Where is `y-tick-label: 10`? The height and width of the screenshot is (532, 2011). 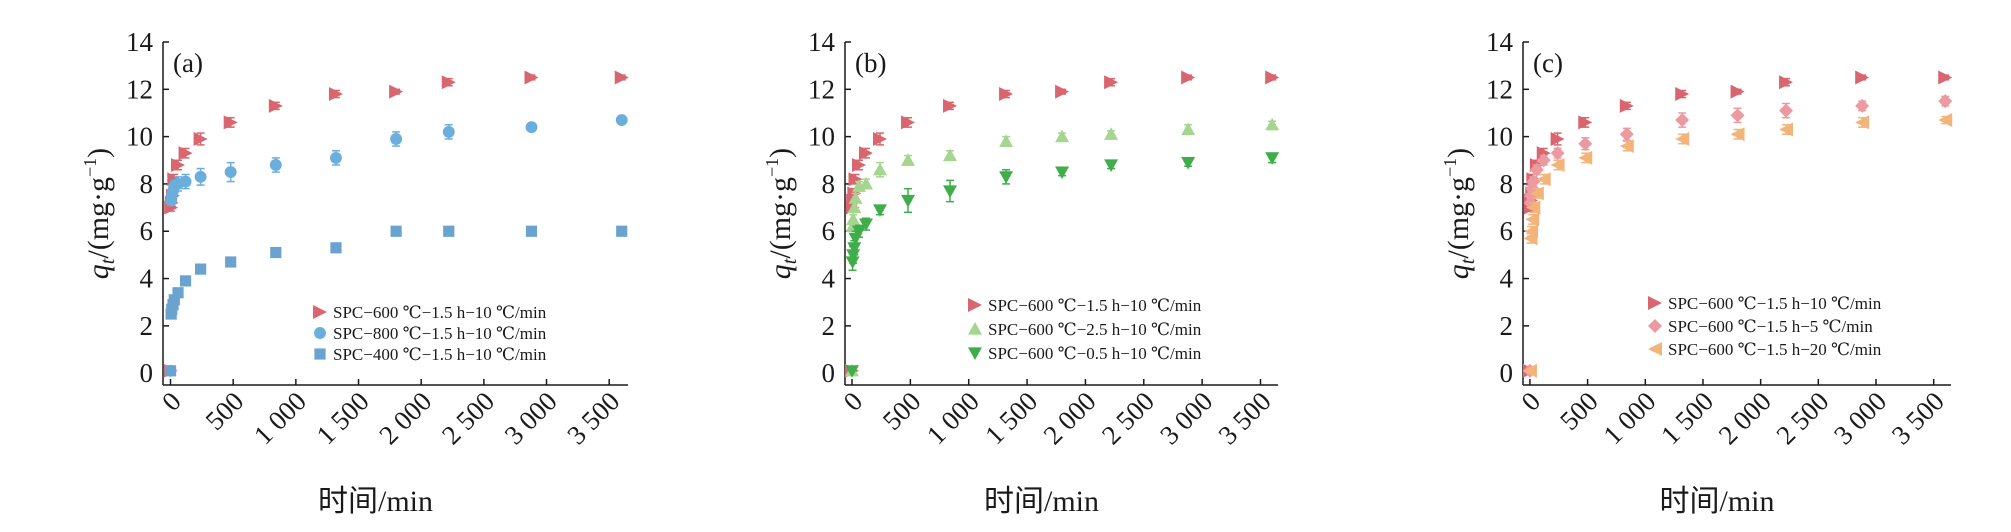
y-tick-label: 10 is located at coordinates (1499, 137).